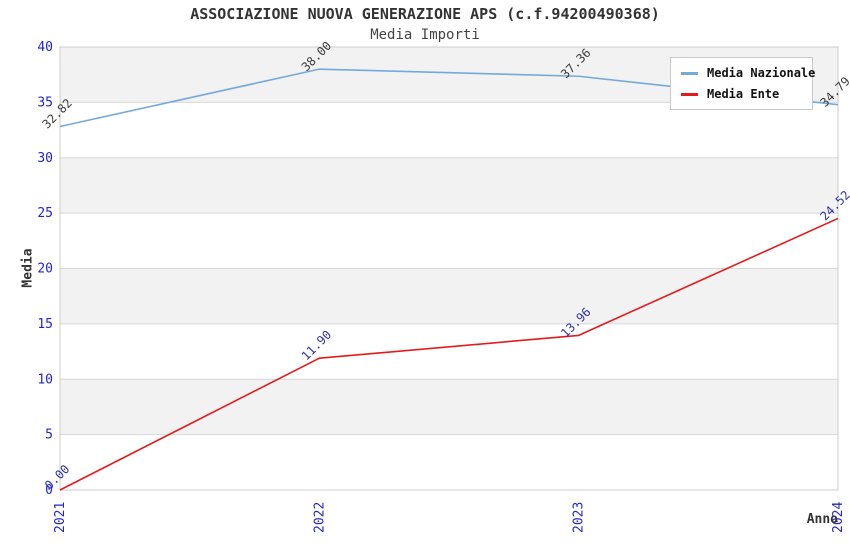 This screenshot has width=850, height=550. Describe the element at coordinates (28, 268) in the screenshot. I see `y-axis-label: Media` at that location.